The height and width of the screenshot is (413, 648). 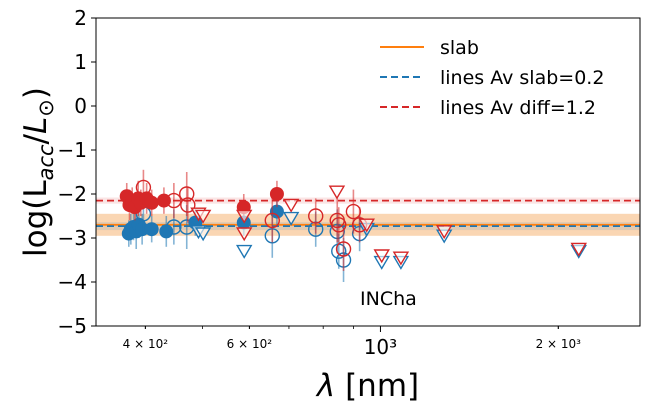 I want to click on point-s4-p1, so click(x=174, y=200).